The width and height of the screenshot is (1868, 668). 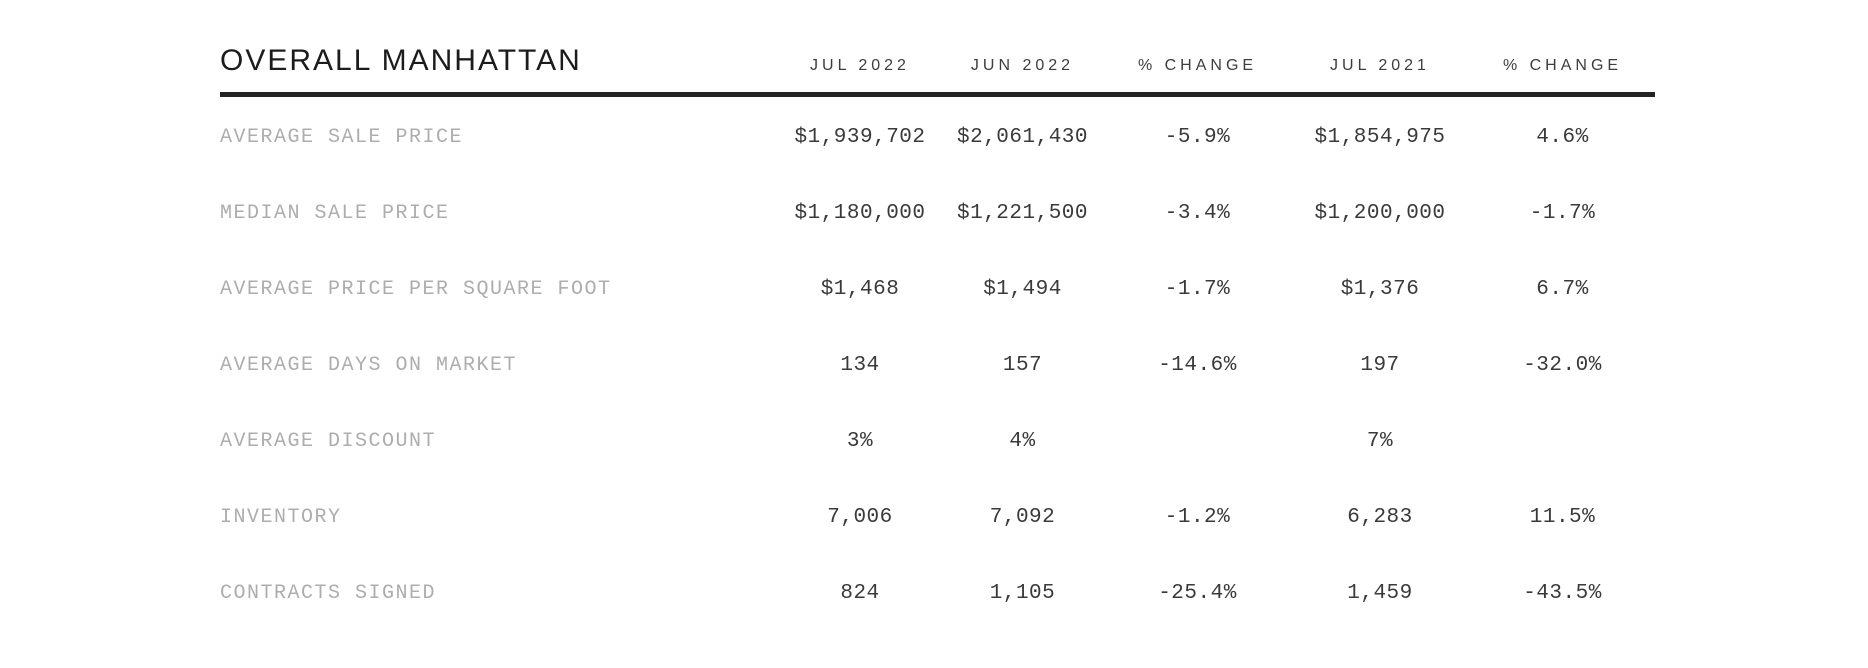 What do you see at coordinates (1380, 213) in the screenshot?
I see `cell-value: $1,200,000` at bounding box center [1380, 213].